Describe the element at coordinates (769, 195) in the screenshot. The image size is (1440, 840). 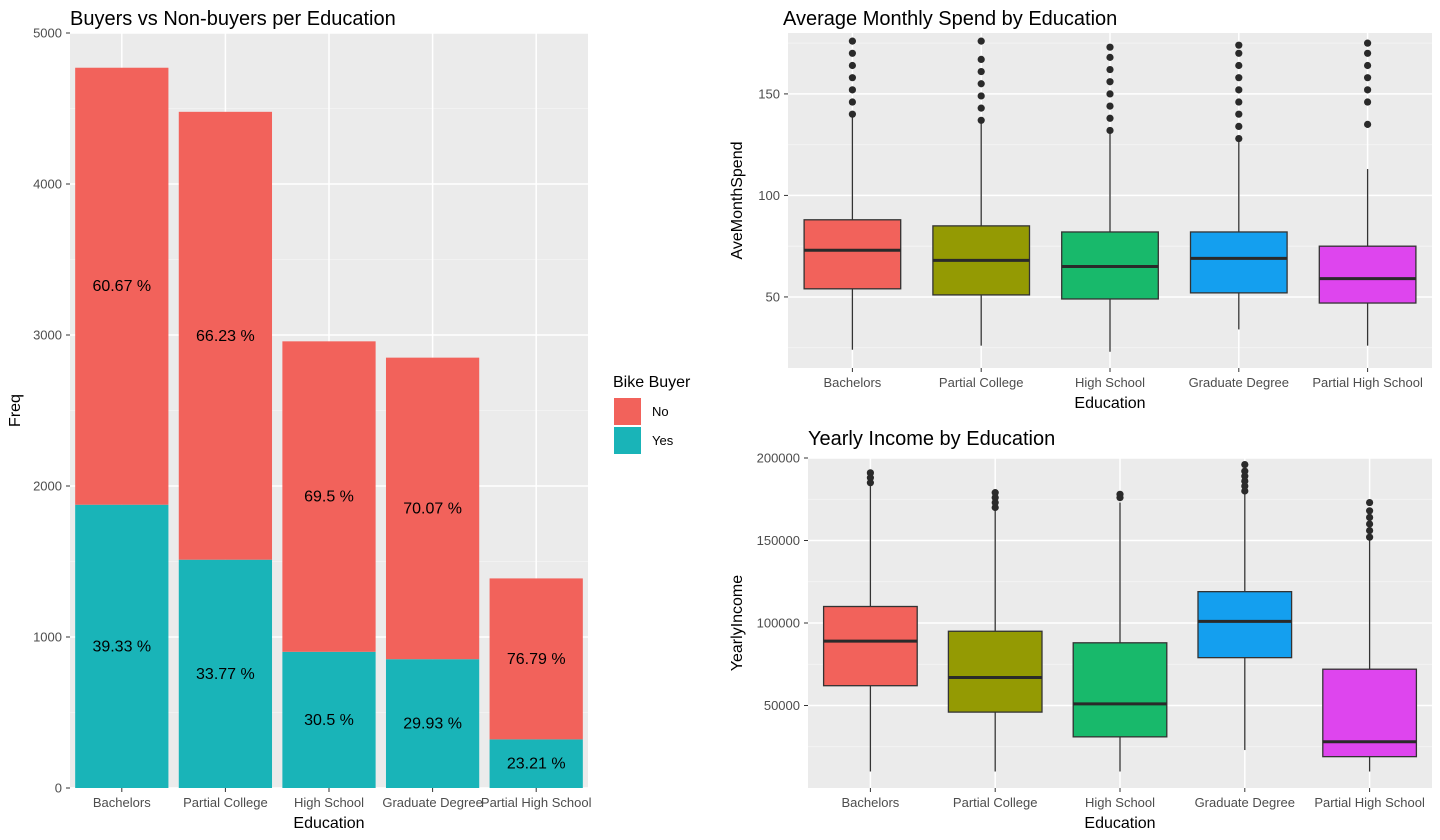
I see `y-tick-label: 100` at that location.